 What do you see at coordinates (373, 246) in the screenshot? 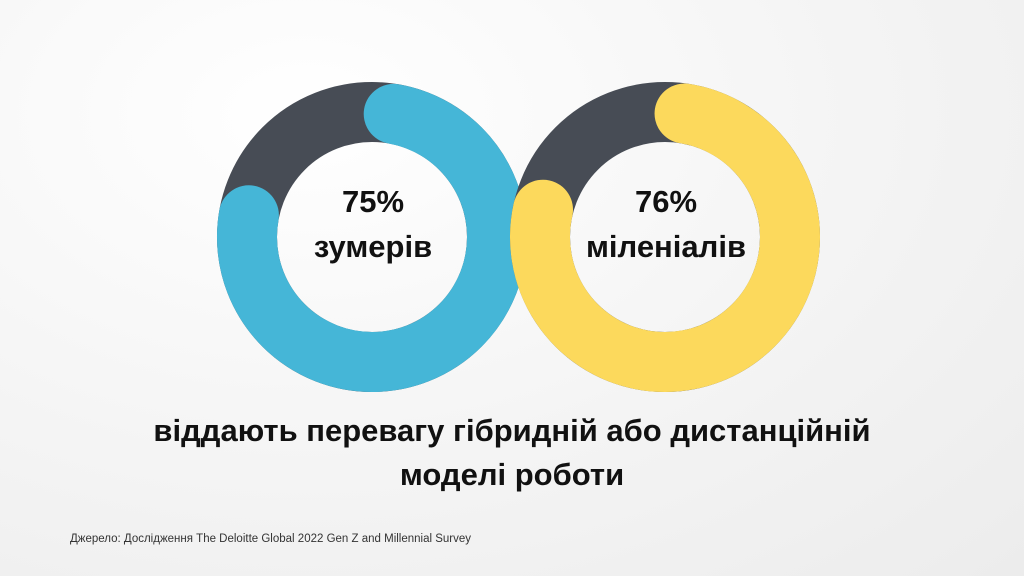
I see `group-label-genz: зумерів` at bounding box center [373, 246].